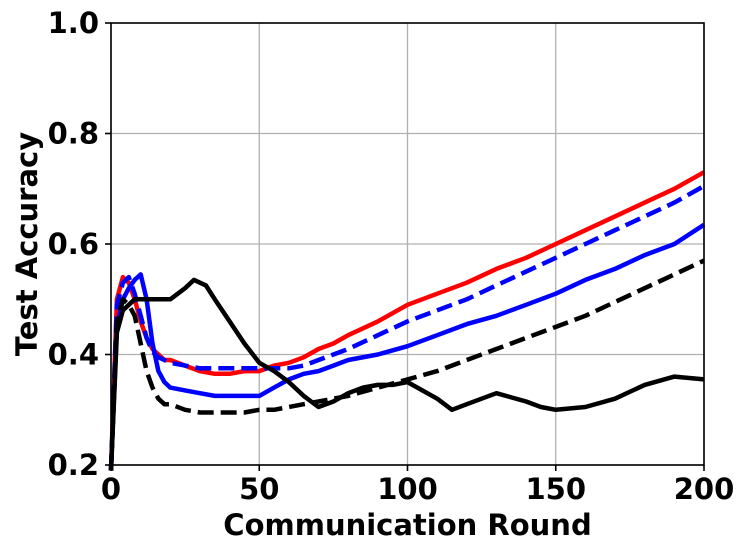 The height and width of the screenshot is (552, 747). What do you see at coordinates (73, 355) in the screenshot?
I see `y-tick-label: 0.4` at bounding box center [73, 355].